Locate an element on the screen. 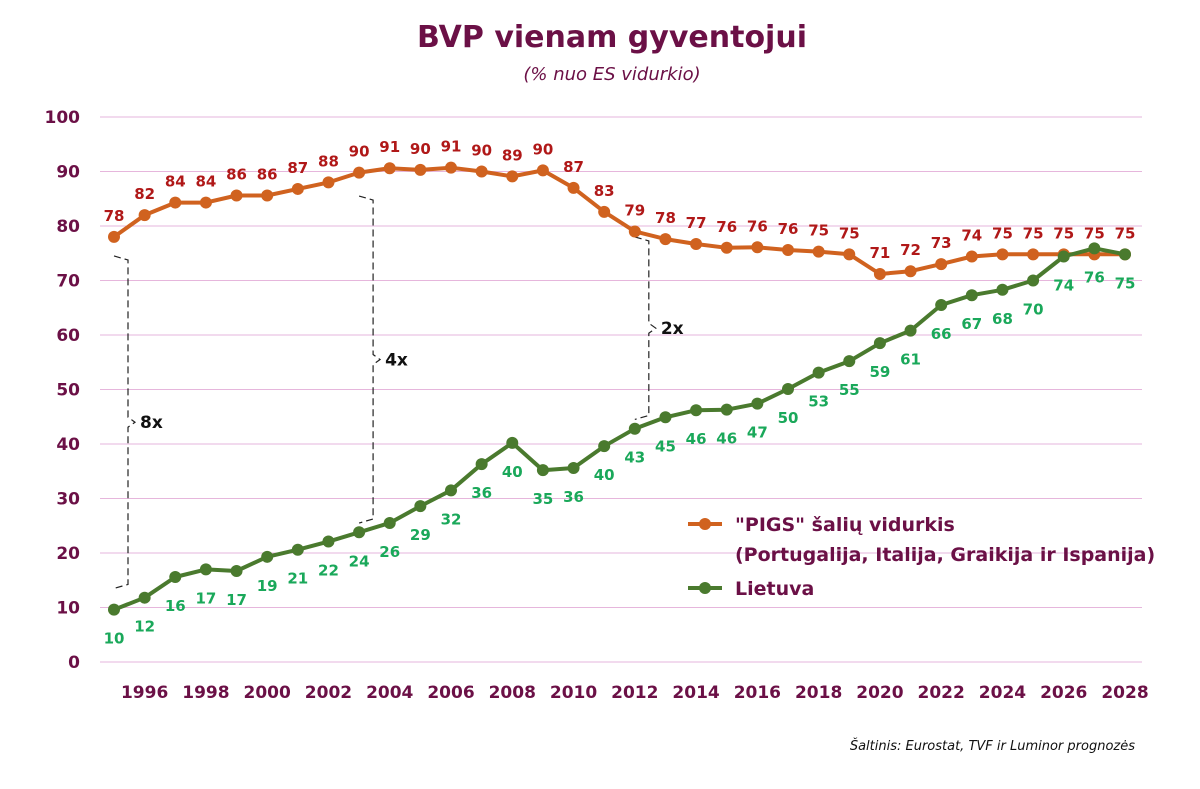 The width and height of the screenshot is (1200, 789). x-tick-label: 2016 is located at coordinates (757, 693).